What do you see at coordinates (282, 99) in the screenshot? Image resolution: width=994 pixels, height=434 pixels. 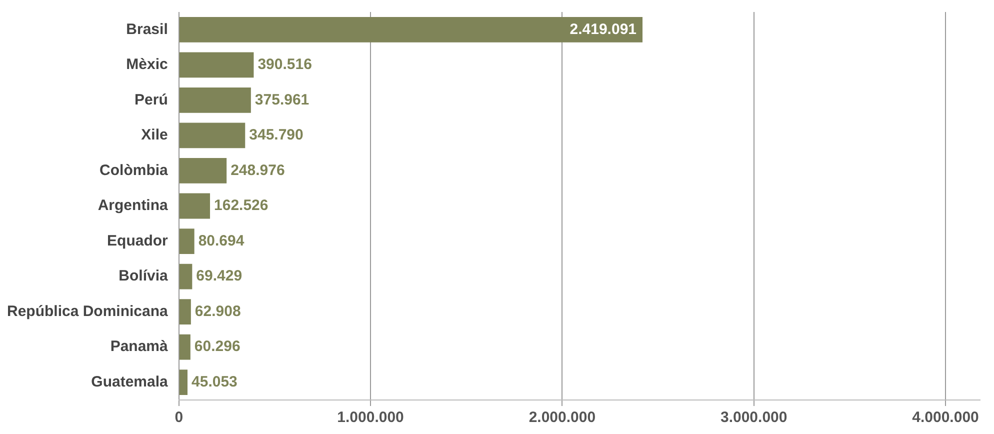 I see `data-label: 375.961` at bounding box center [282, 99].